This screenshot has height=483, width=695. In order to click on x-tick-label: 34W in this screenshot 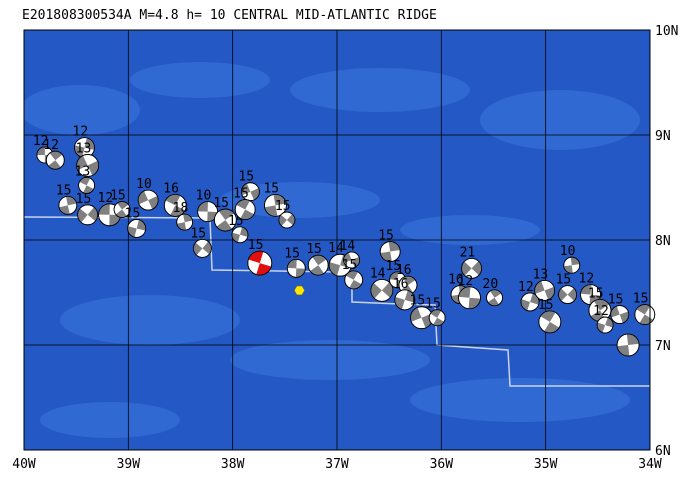, I will do `click(650, 464)`.